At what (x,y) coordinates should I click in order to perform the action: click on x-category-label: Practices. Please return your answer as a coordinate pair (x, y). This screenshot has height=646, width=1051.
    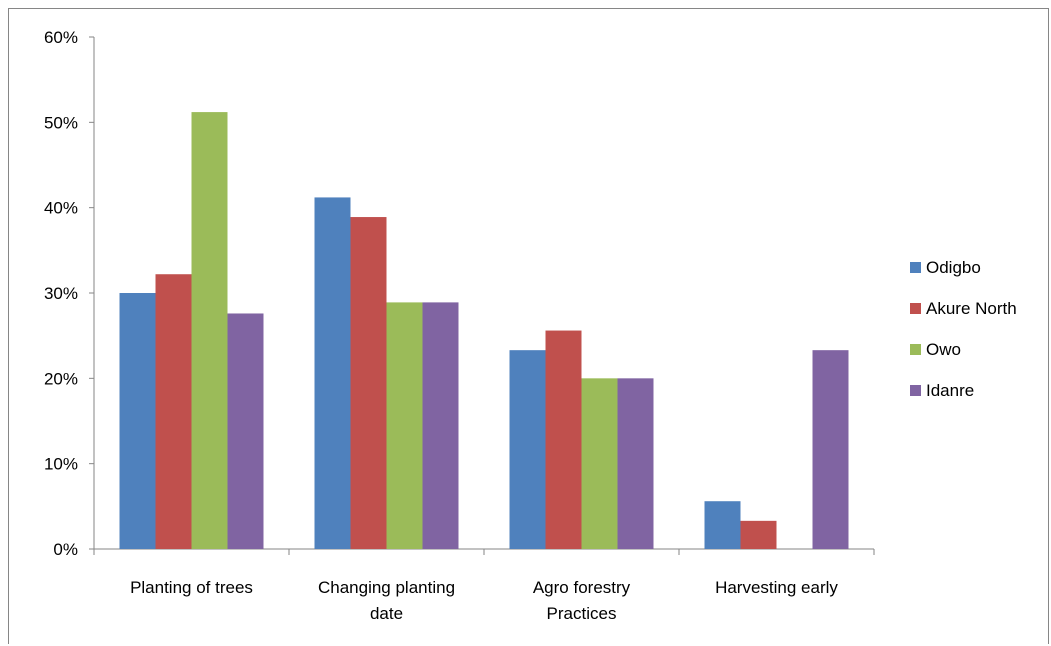
    Looking at the image, I should click on (582, 613).